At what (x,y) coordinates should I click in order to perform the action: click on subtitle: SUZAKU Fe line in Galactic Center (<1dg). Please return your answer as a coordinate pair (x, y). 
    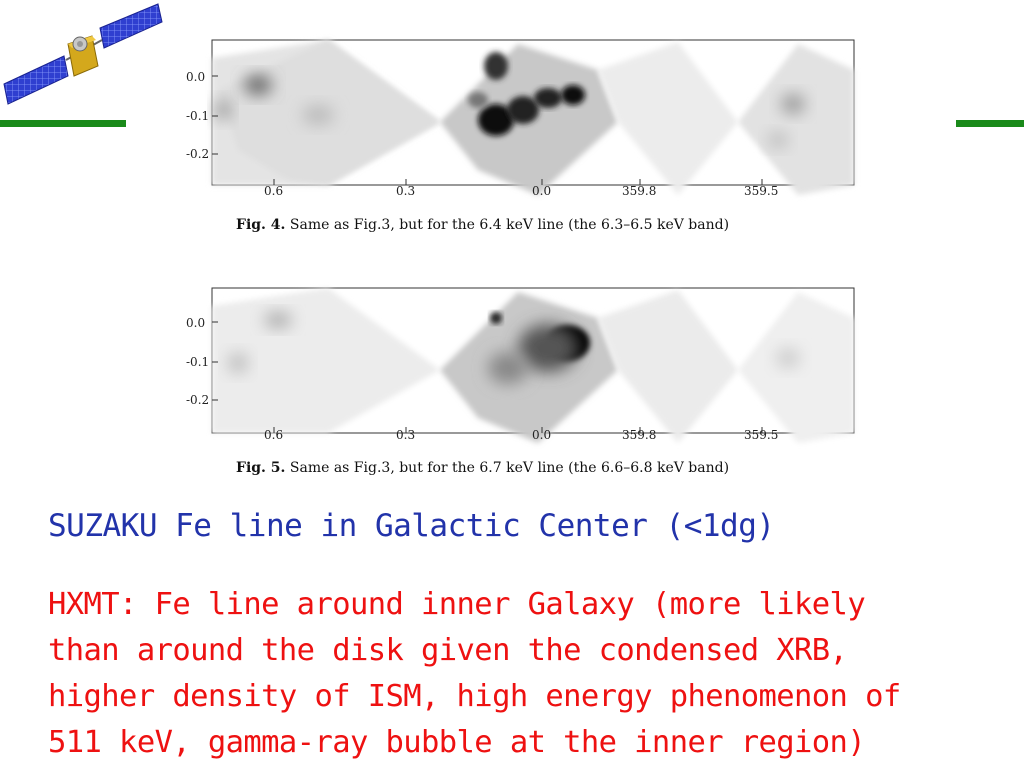
    Looking at the image, I should click on (411, 526).